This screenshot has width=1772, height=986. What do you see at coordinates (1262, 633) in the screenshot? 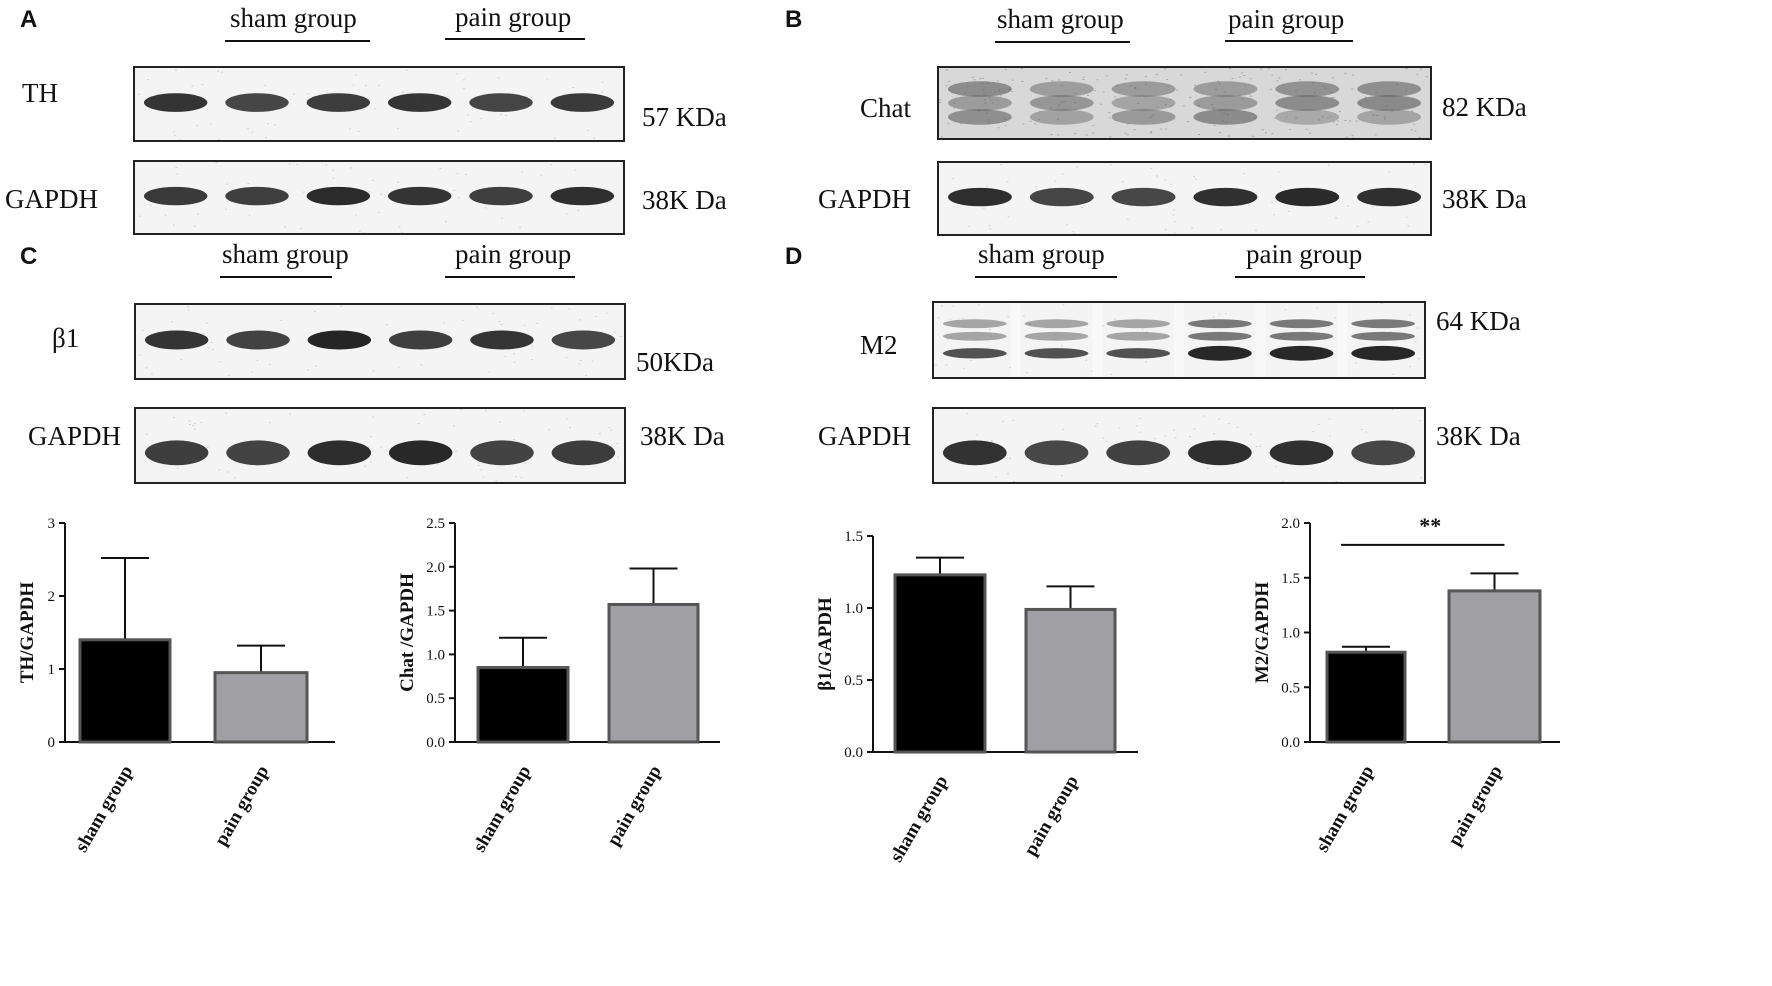
I see `y-axis-label: M2/GAPDH` at bounding box center [1262, 633].